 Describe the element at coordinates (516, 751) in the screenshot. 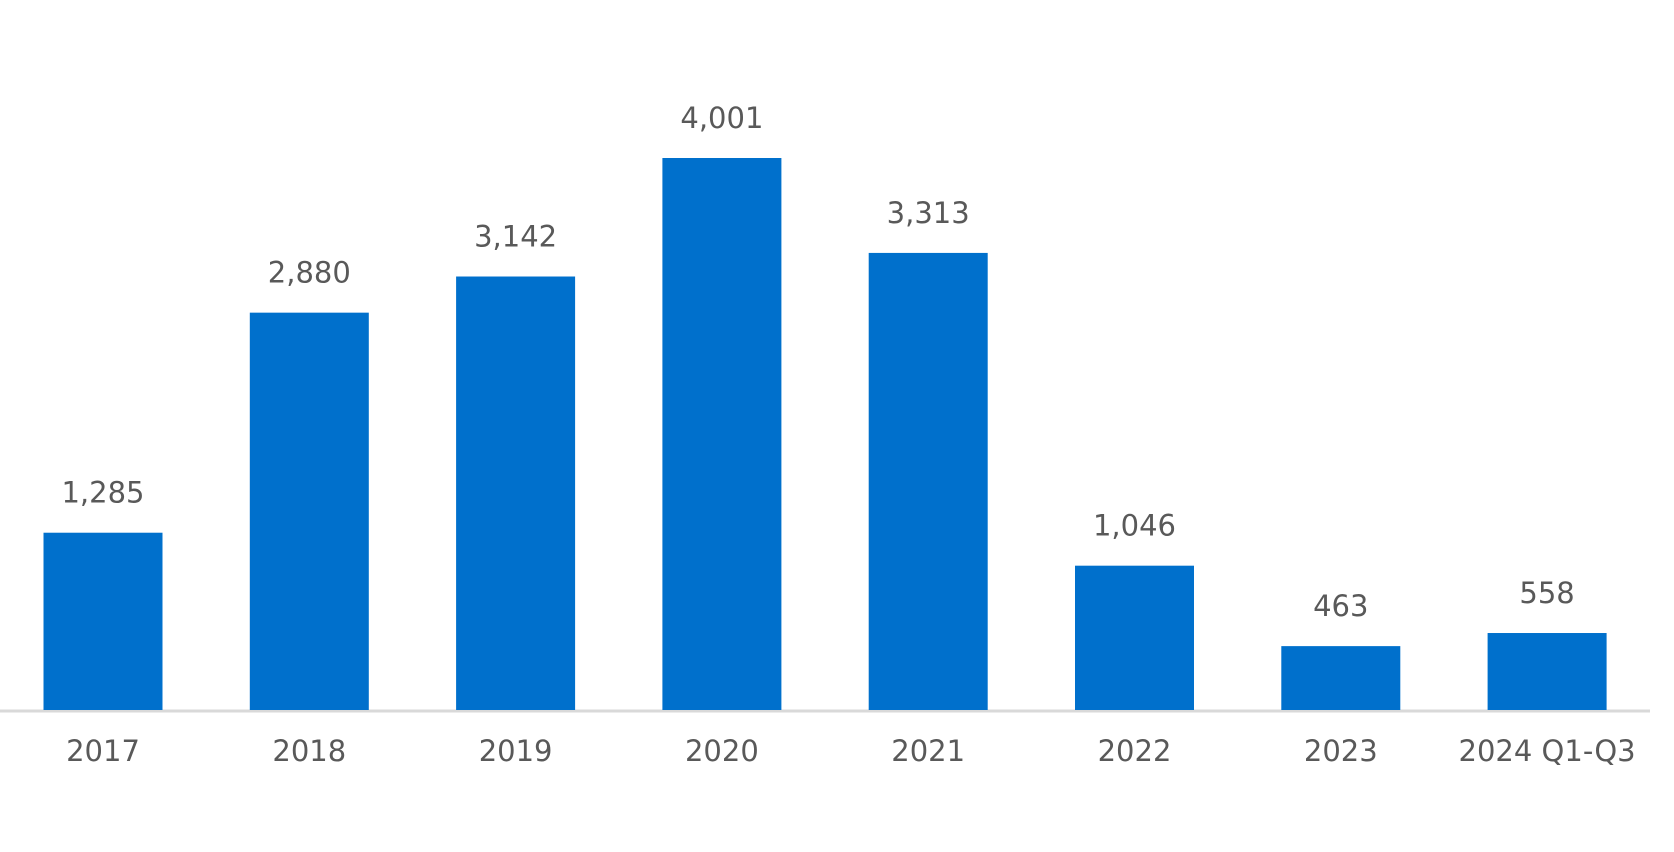

I see `x-tick-label: 2019` at that location.